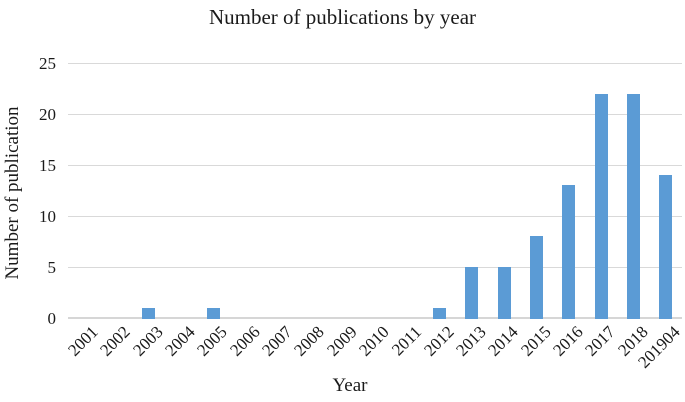 The image size is (685, 402). What do you see at coordinates (115, 341) in the screenshot?
I see `x-tick-label: 2002` at bounding box center [115, 341].